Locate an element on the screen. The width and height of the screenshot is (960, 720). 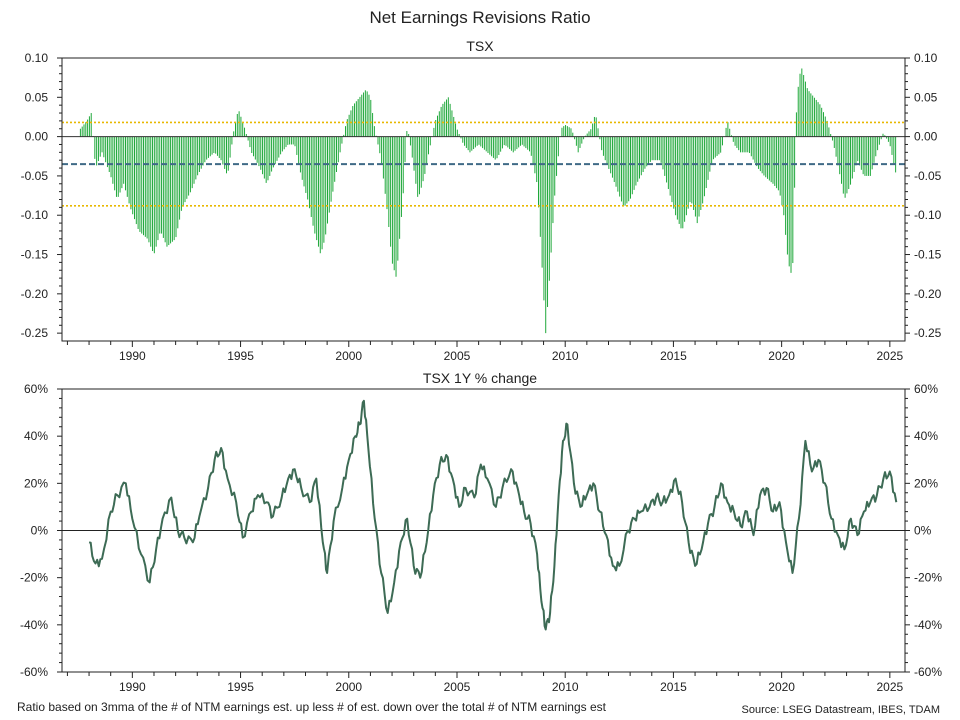
tsx-ytick-label-right: 40% is located at coordinates (926, 436).